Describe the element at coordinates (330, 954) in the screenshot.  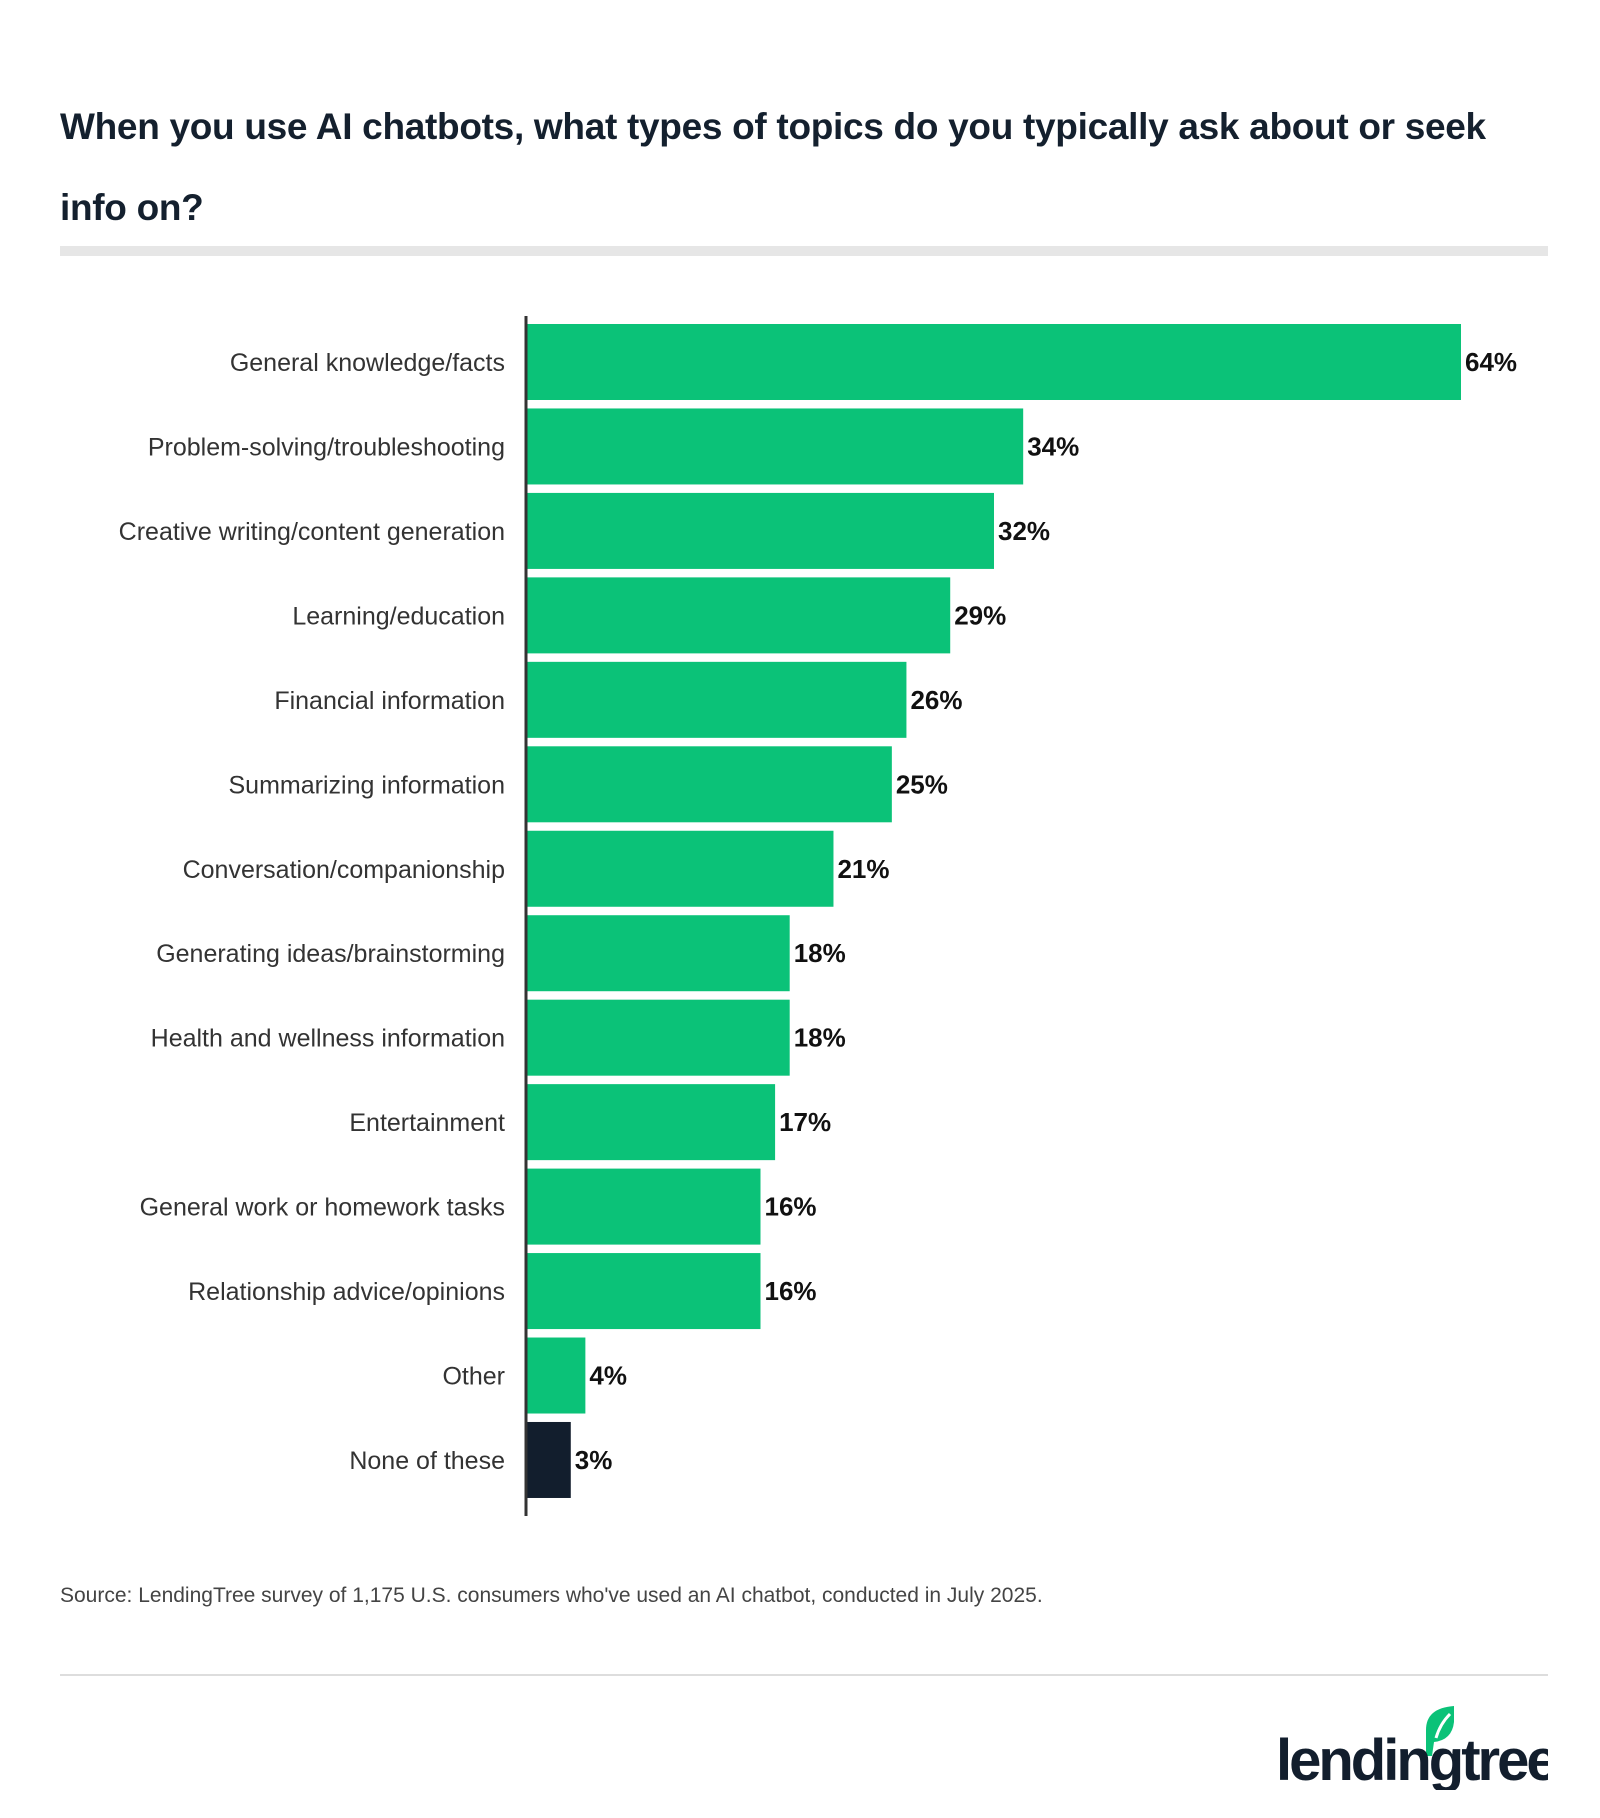
I see `category-label: Generating ideas/brainstorming` at that location.